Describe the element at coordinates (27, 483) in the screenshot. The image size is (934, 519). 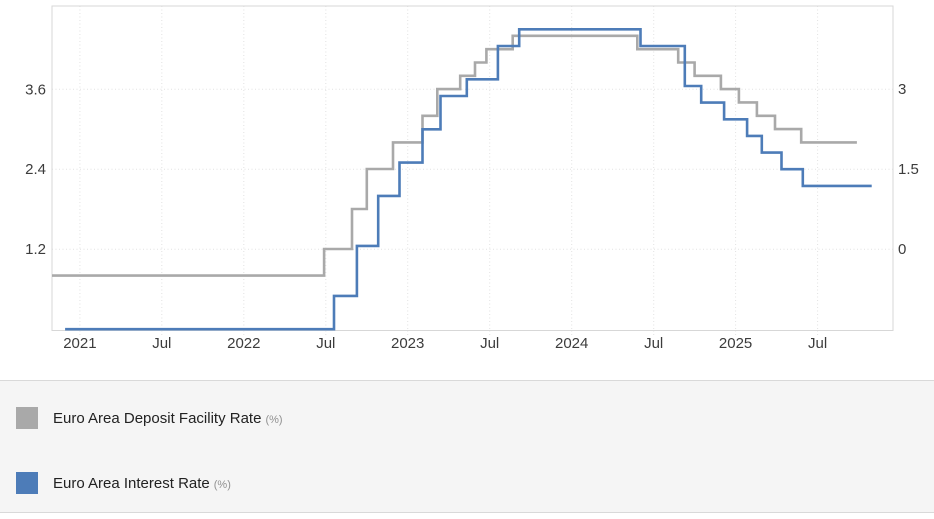
I see `legend-swatch-interest-rate` at that location.